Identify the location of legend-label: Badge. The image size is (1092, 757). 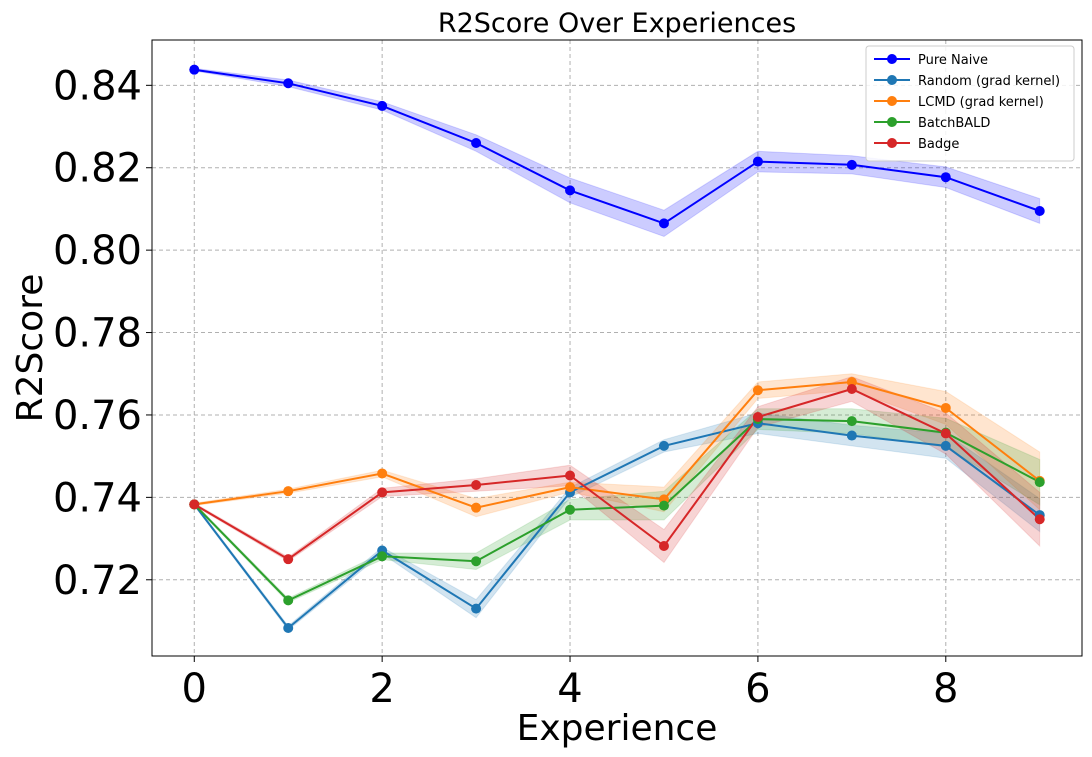
(938, 144).